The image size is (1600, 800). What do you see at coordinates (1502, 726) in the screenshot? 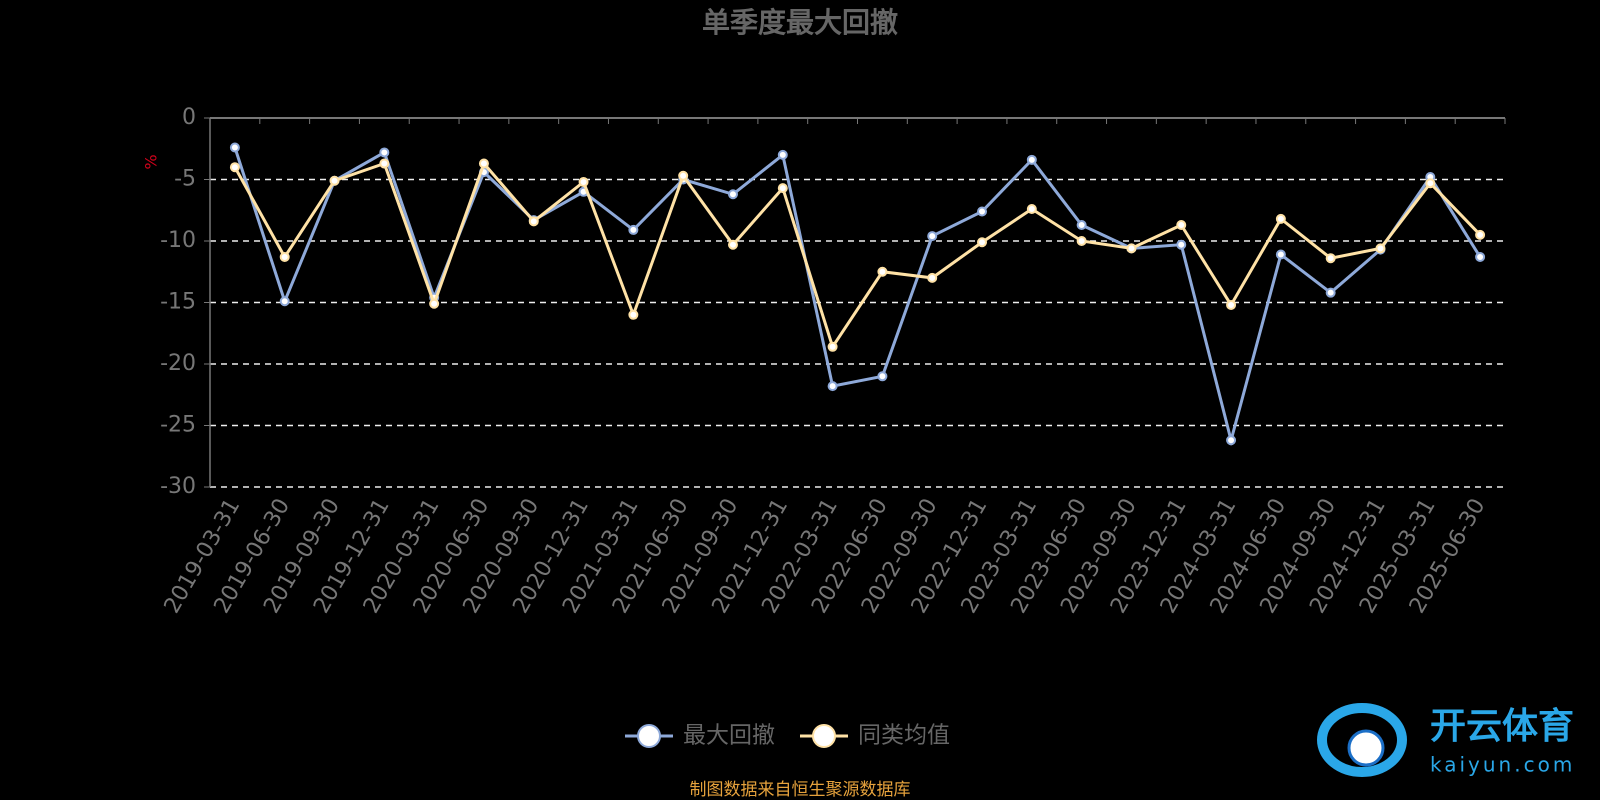
I see `watermark-brand: 开云体育` at bounding box center [1502, 726].